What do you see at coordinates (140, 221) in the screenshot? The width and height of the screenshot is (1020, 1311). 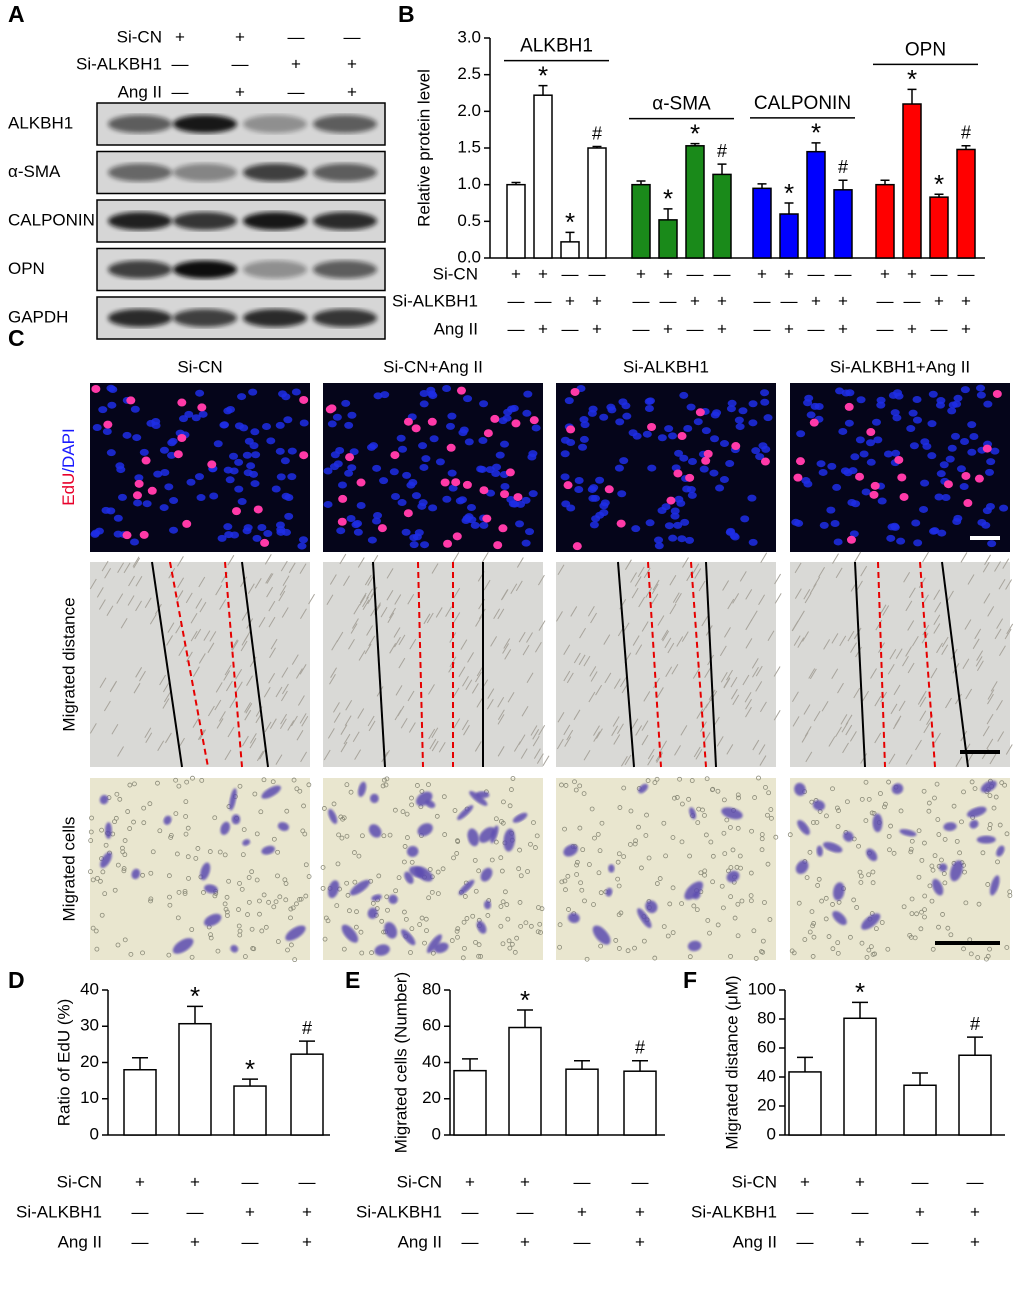 I see `blot-band` at bounding box center [140, 221].